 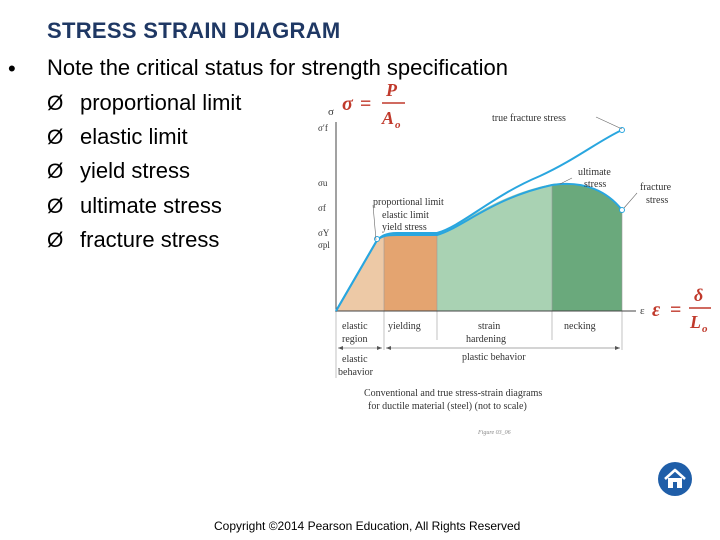 I want to click on elastic-behavior-label-line2: behavior, so click(x=356, y=372).